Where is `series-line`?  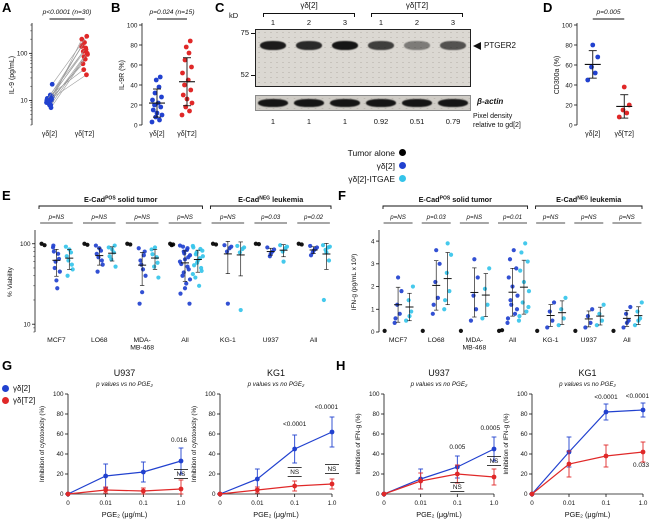
series-line is located at coordinates (276, 489).